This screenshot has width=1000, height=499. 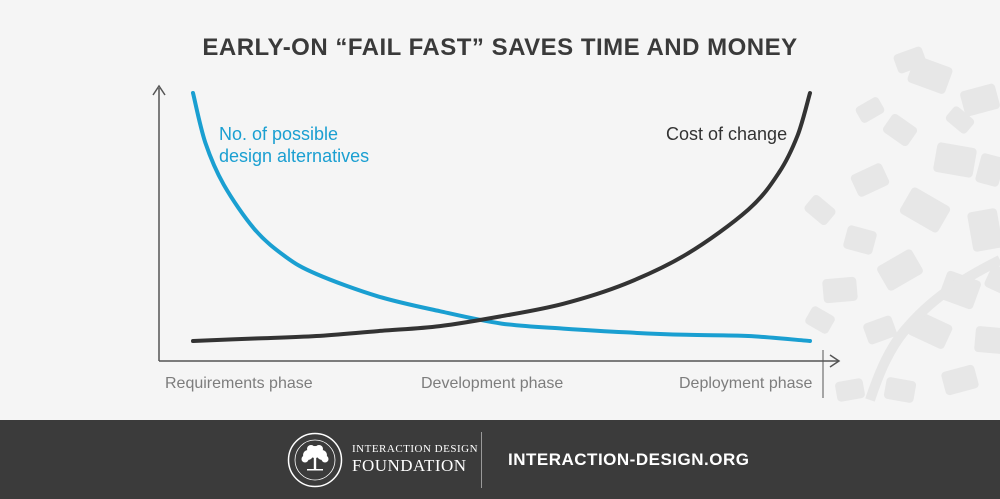 I want to click on footer-divider, so click(x=481, y=460).